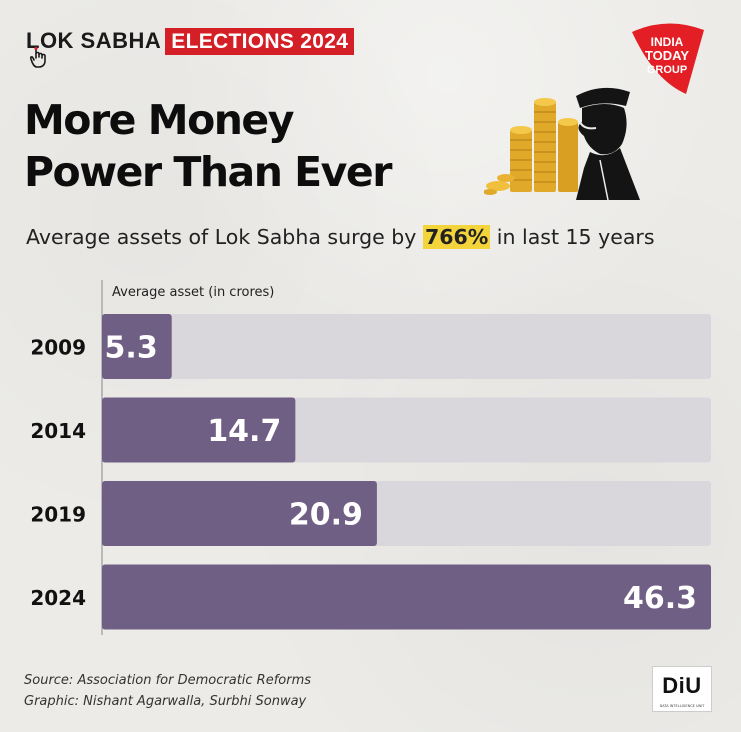 The width and height of the screenshot is (741, 732). I want to click on india-today-group-logo: INDIA TODAY GROUP, so click(668, 58).